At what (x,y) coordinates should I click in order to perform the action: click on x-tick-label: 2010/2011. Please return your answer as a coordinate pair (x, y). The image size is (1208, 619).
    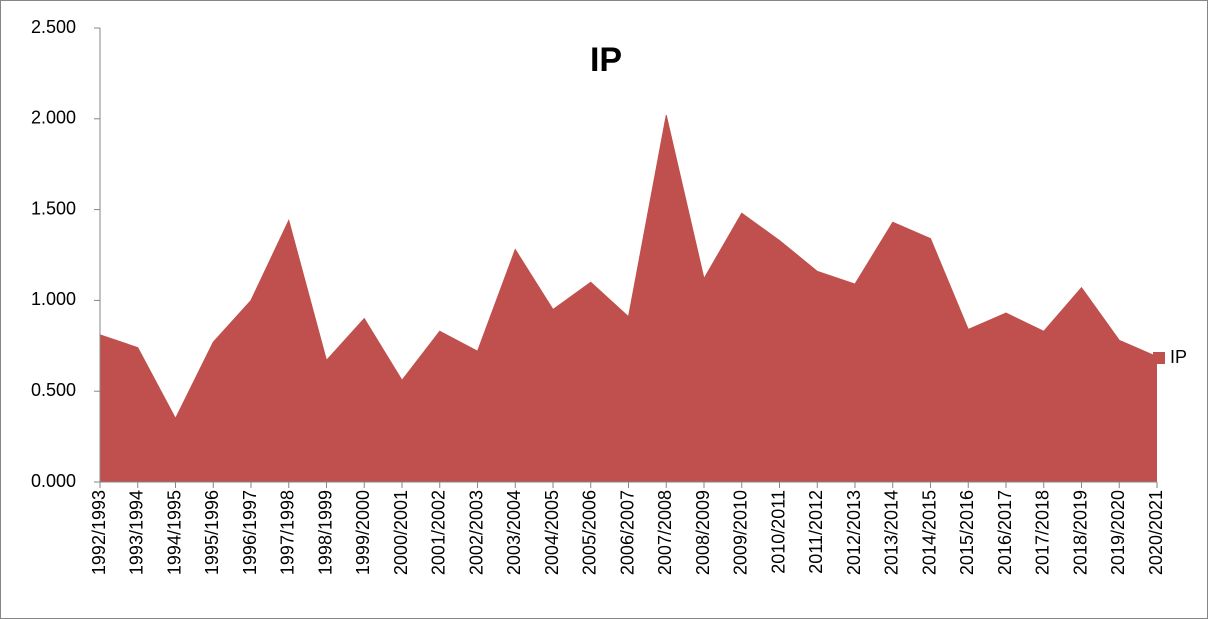
    Looking at the image, I should click on (778, 532).